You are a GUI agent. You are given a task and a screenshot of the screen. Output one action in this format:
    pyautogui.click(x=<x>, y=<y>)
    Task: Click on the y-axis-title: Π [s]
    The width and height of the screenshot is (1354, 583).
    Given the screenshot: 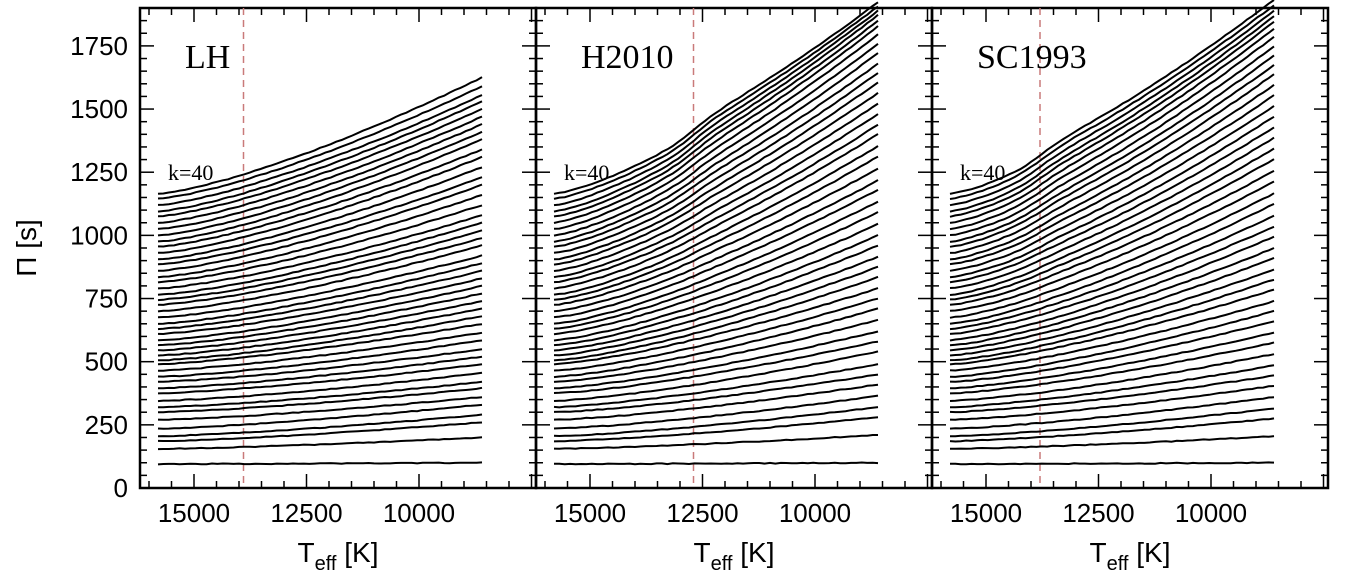 What is the action you would take?
    pyautogui.click(x=26, y=248)
    